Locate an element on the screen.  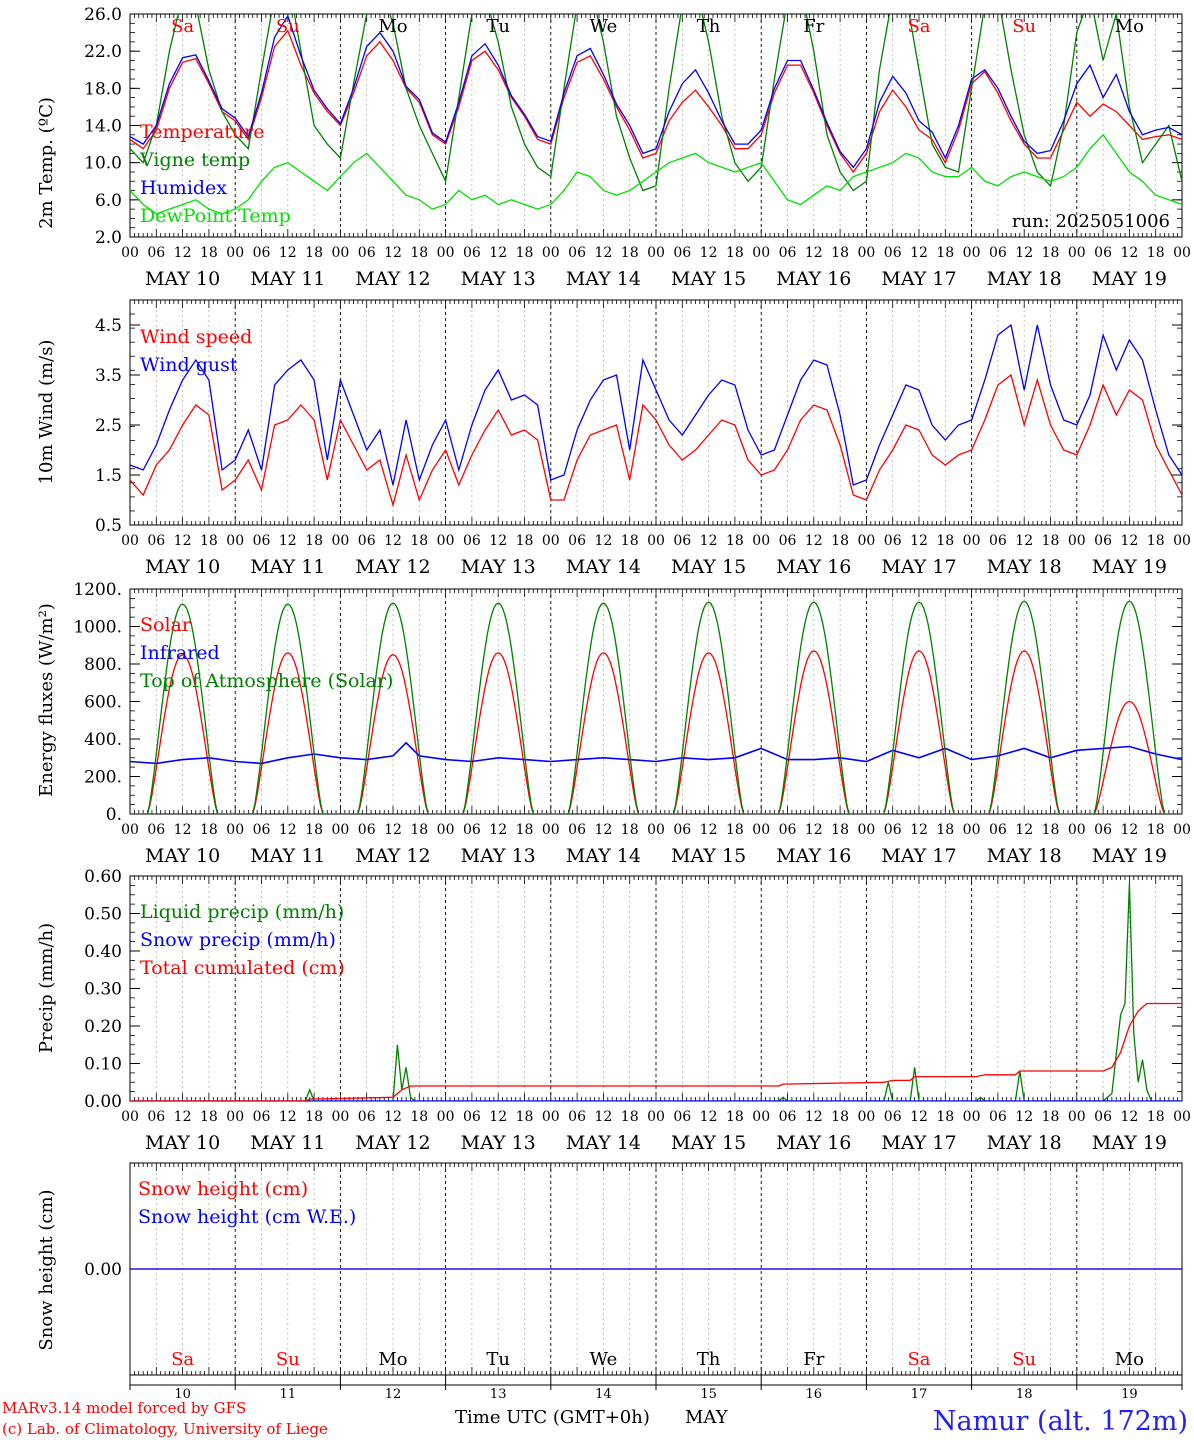
y-tick-label: 26.0 is located at coordinates (103, 15).